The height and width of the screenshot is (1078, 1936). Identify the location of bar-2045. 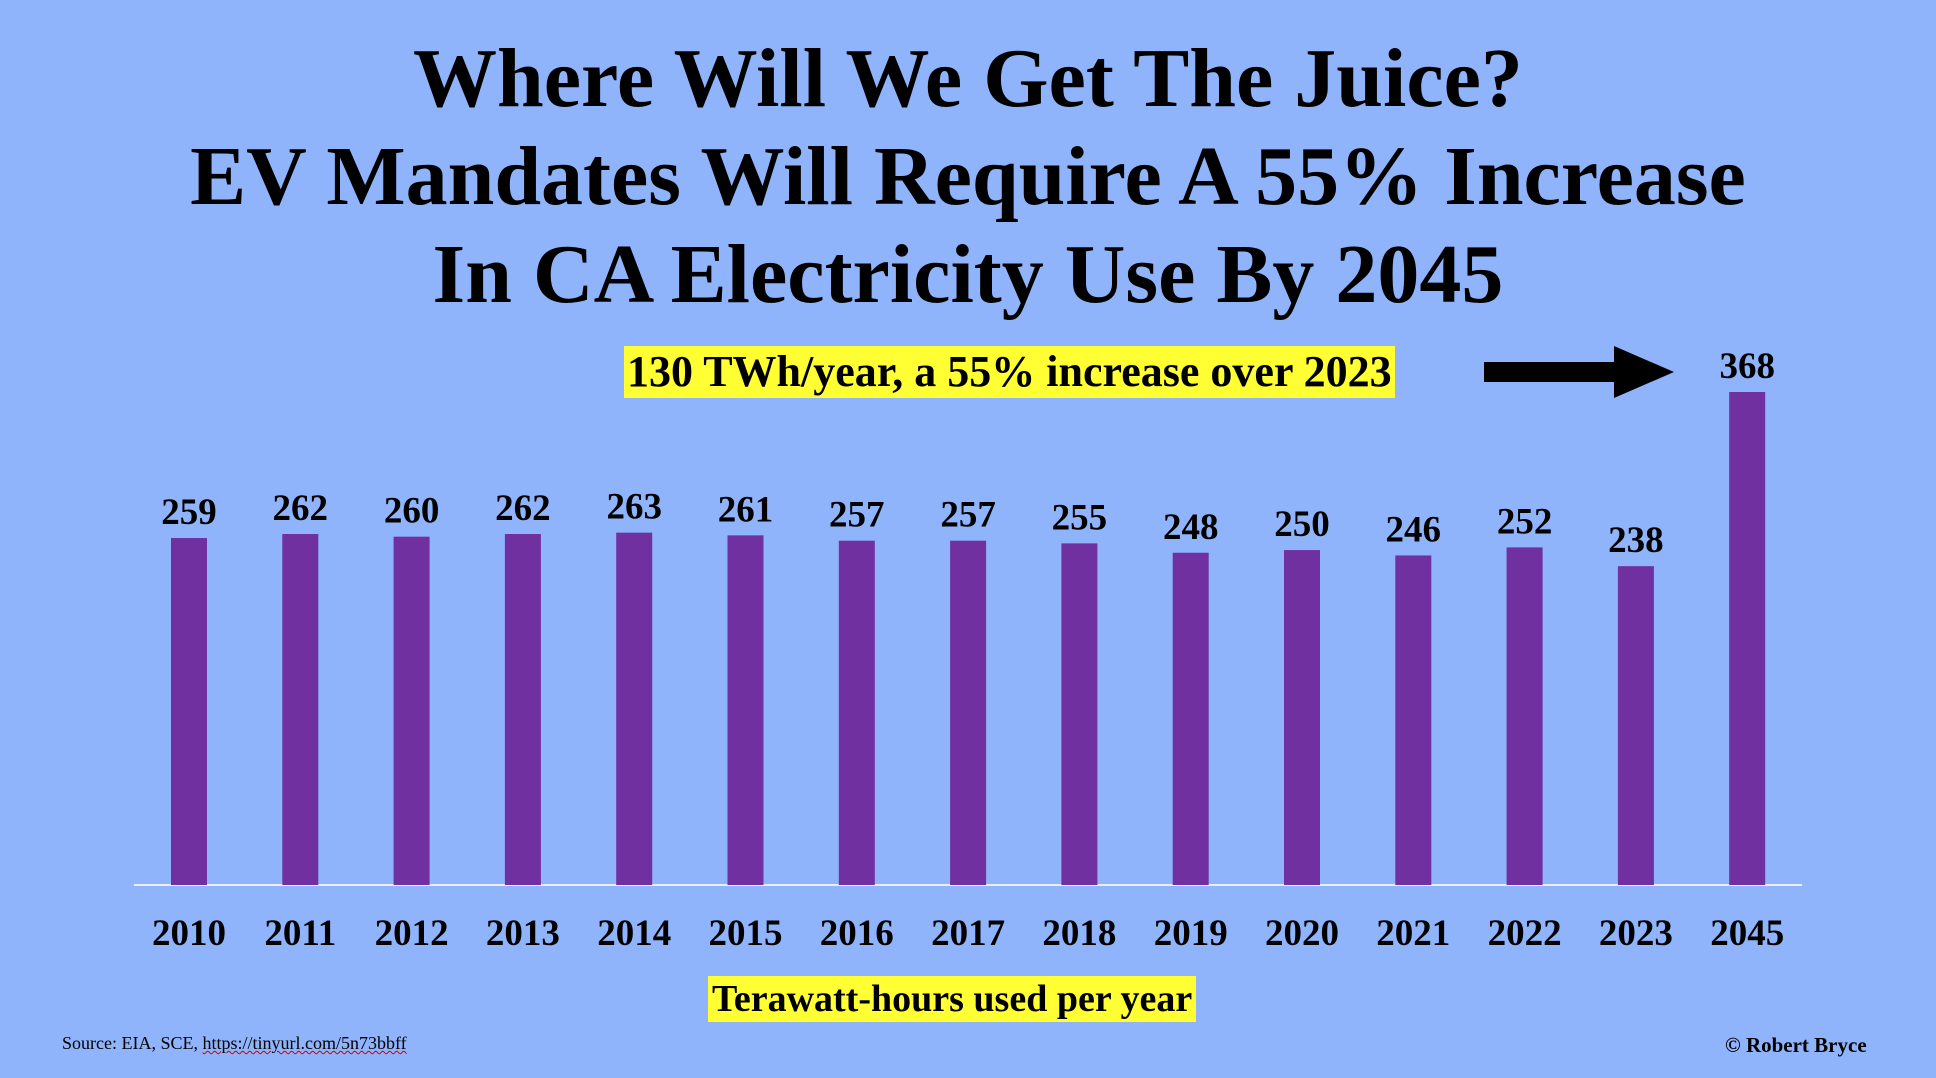
(1747, 638).